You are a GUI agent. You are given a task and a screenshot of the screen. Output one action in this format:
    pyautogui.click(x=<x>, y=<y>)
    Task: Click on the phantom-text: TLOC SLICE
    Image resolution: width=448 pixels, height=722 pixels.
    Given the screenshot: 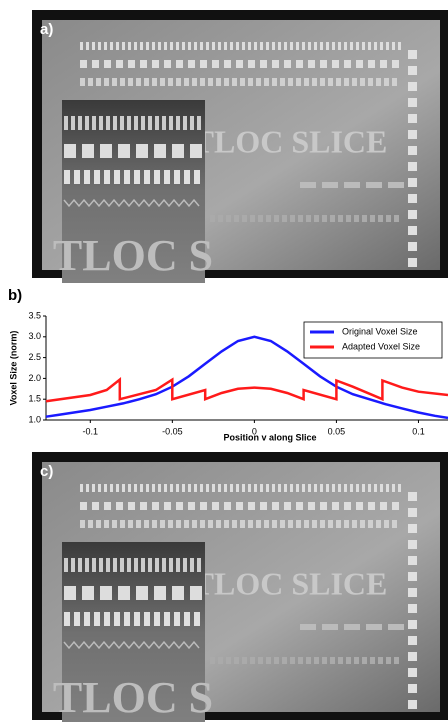 What is the action you would take?
    pyautogui.click(x=290, y=583)
    